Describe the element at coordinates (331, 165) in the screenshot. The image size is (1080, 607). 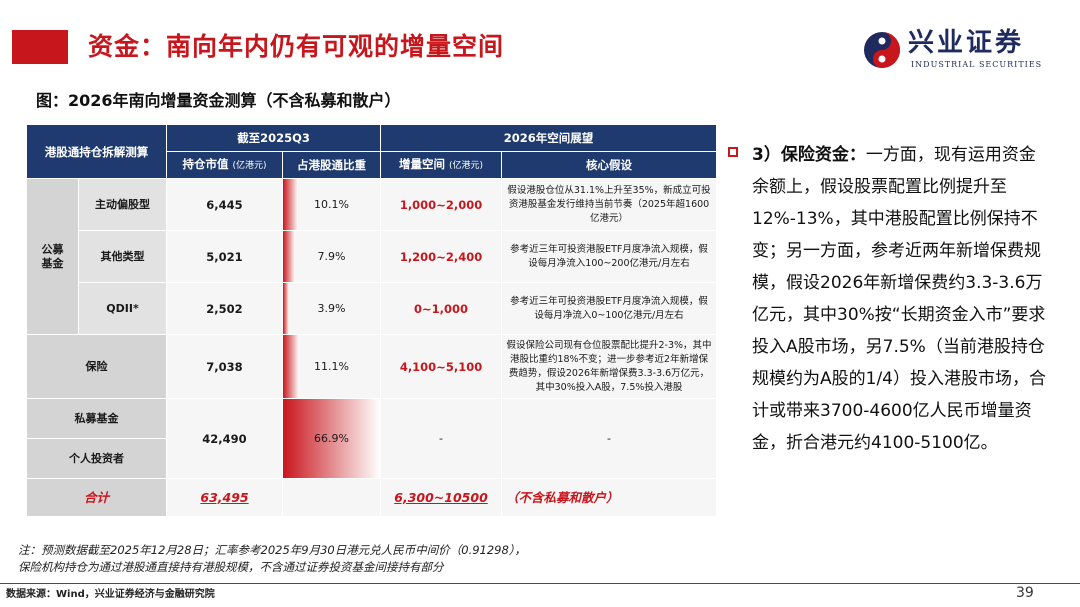
I see `header-ratio: 占港股通比重` at that location.